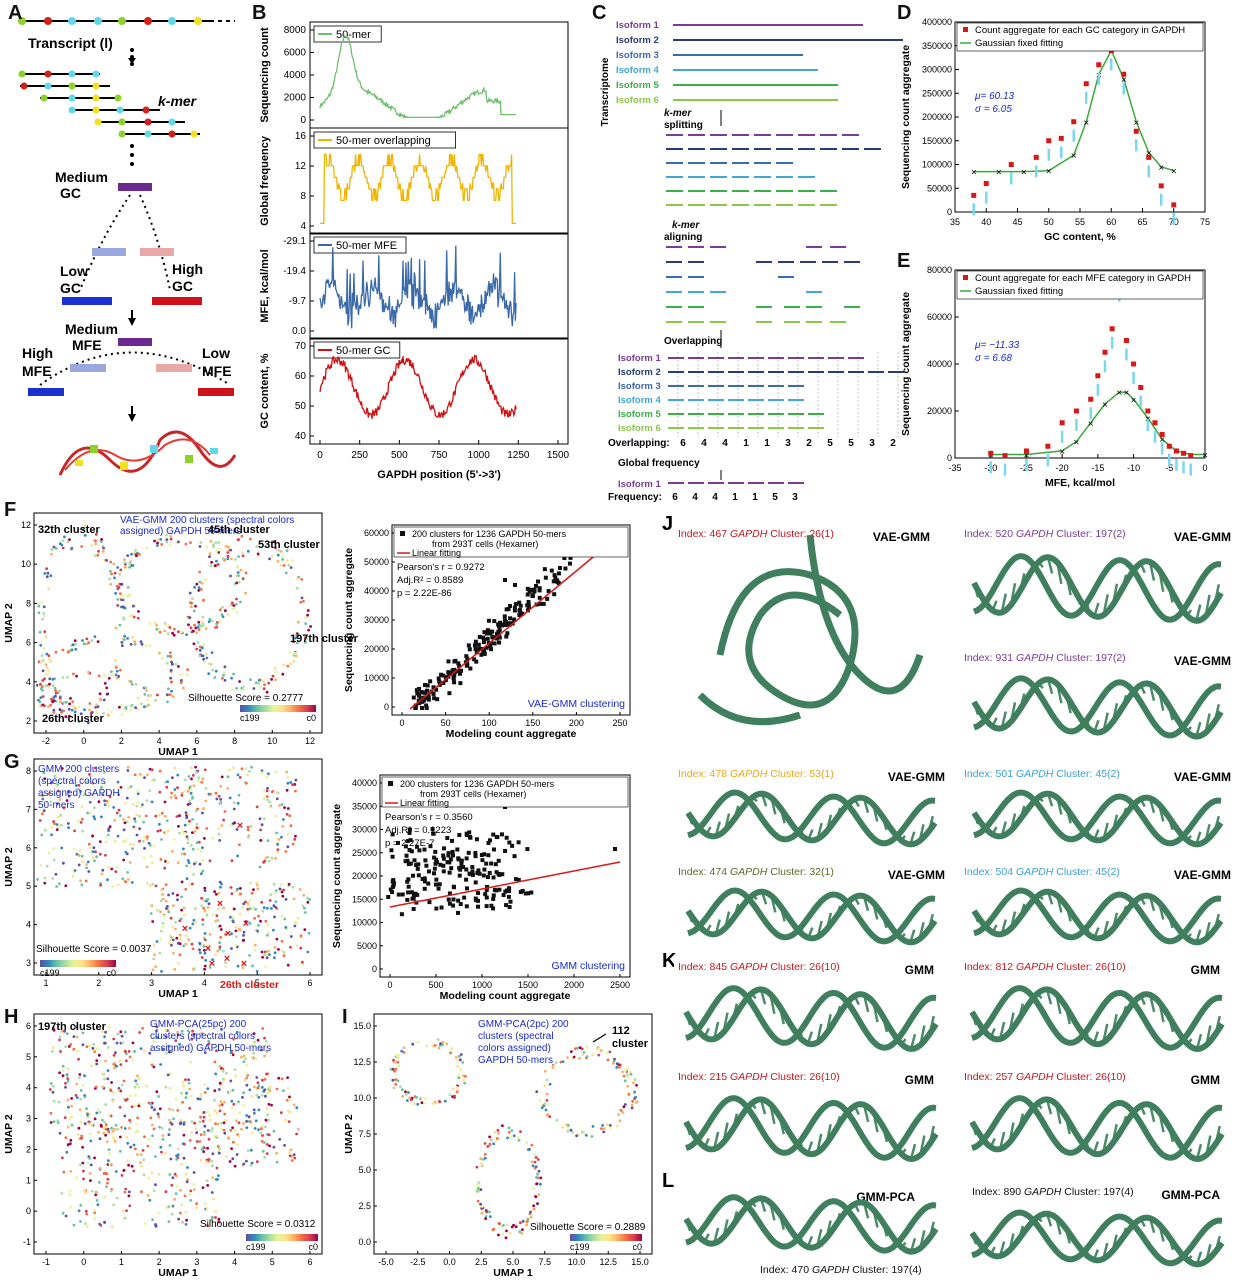 This screenshot has width=1241, height=1285. What do you see at coordinates (937, 141) in the screenshot?
I see `y-tick-label: 150000` at bounding box center [937, 141].